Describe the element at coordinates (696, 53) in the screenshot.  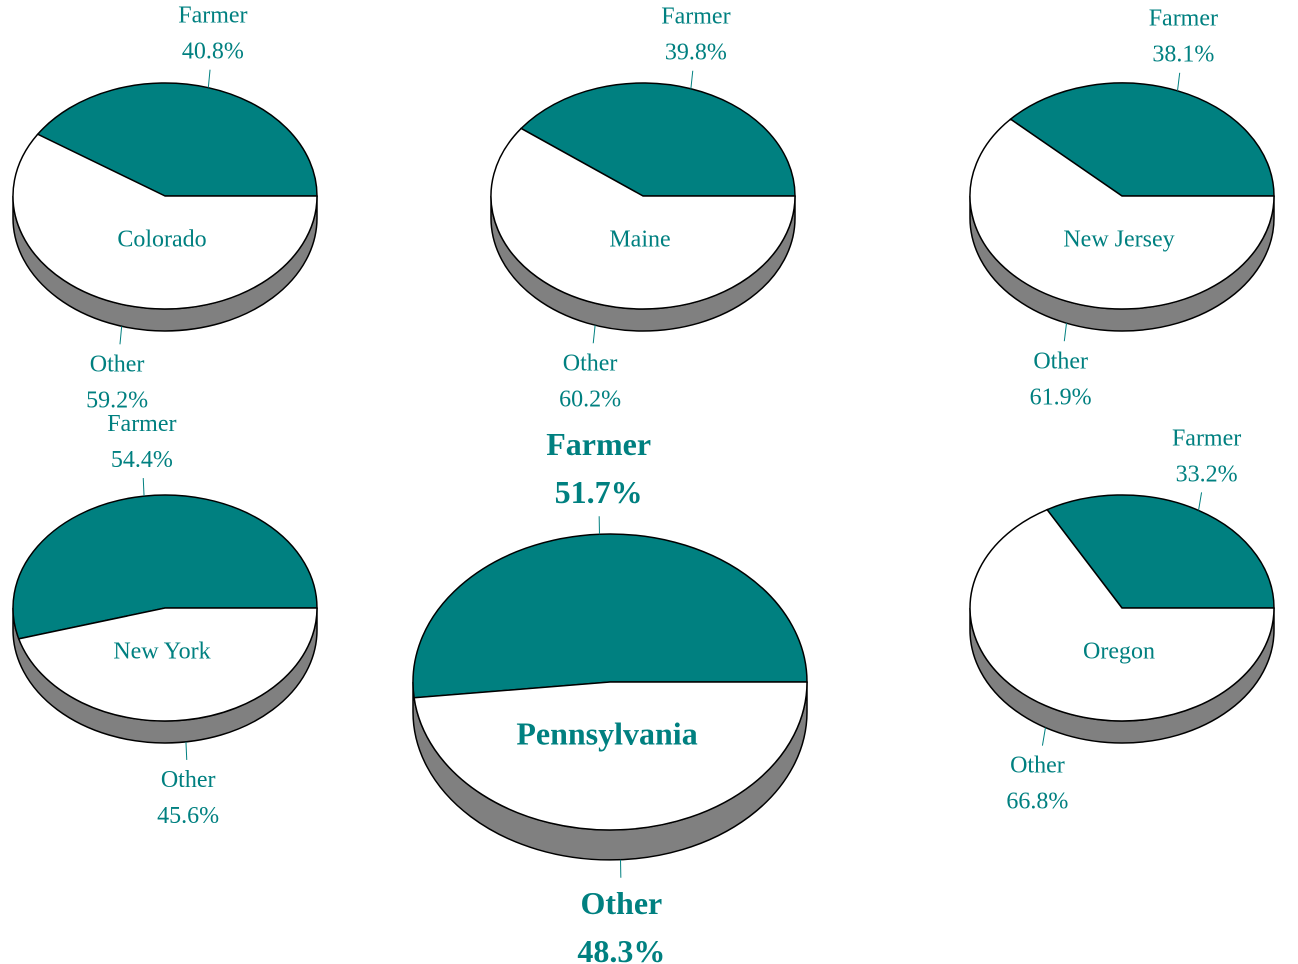
I see `value-label: 39.8%` at that location.